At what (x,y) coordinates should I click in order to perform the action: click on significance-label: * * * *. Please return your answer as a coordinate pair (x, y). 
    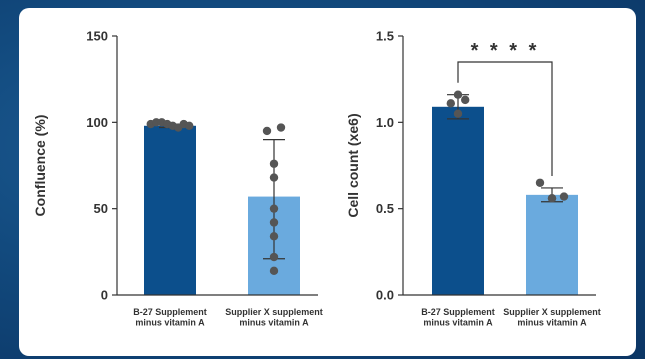
    Looking at the image, I should click on (505, 51).